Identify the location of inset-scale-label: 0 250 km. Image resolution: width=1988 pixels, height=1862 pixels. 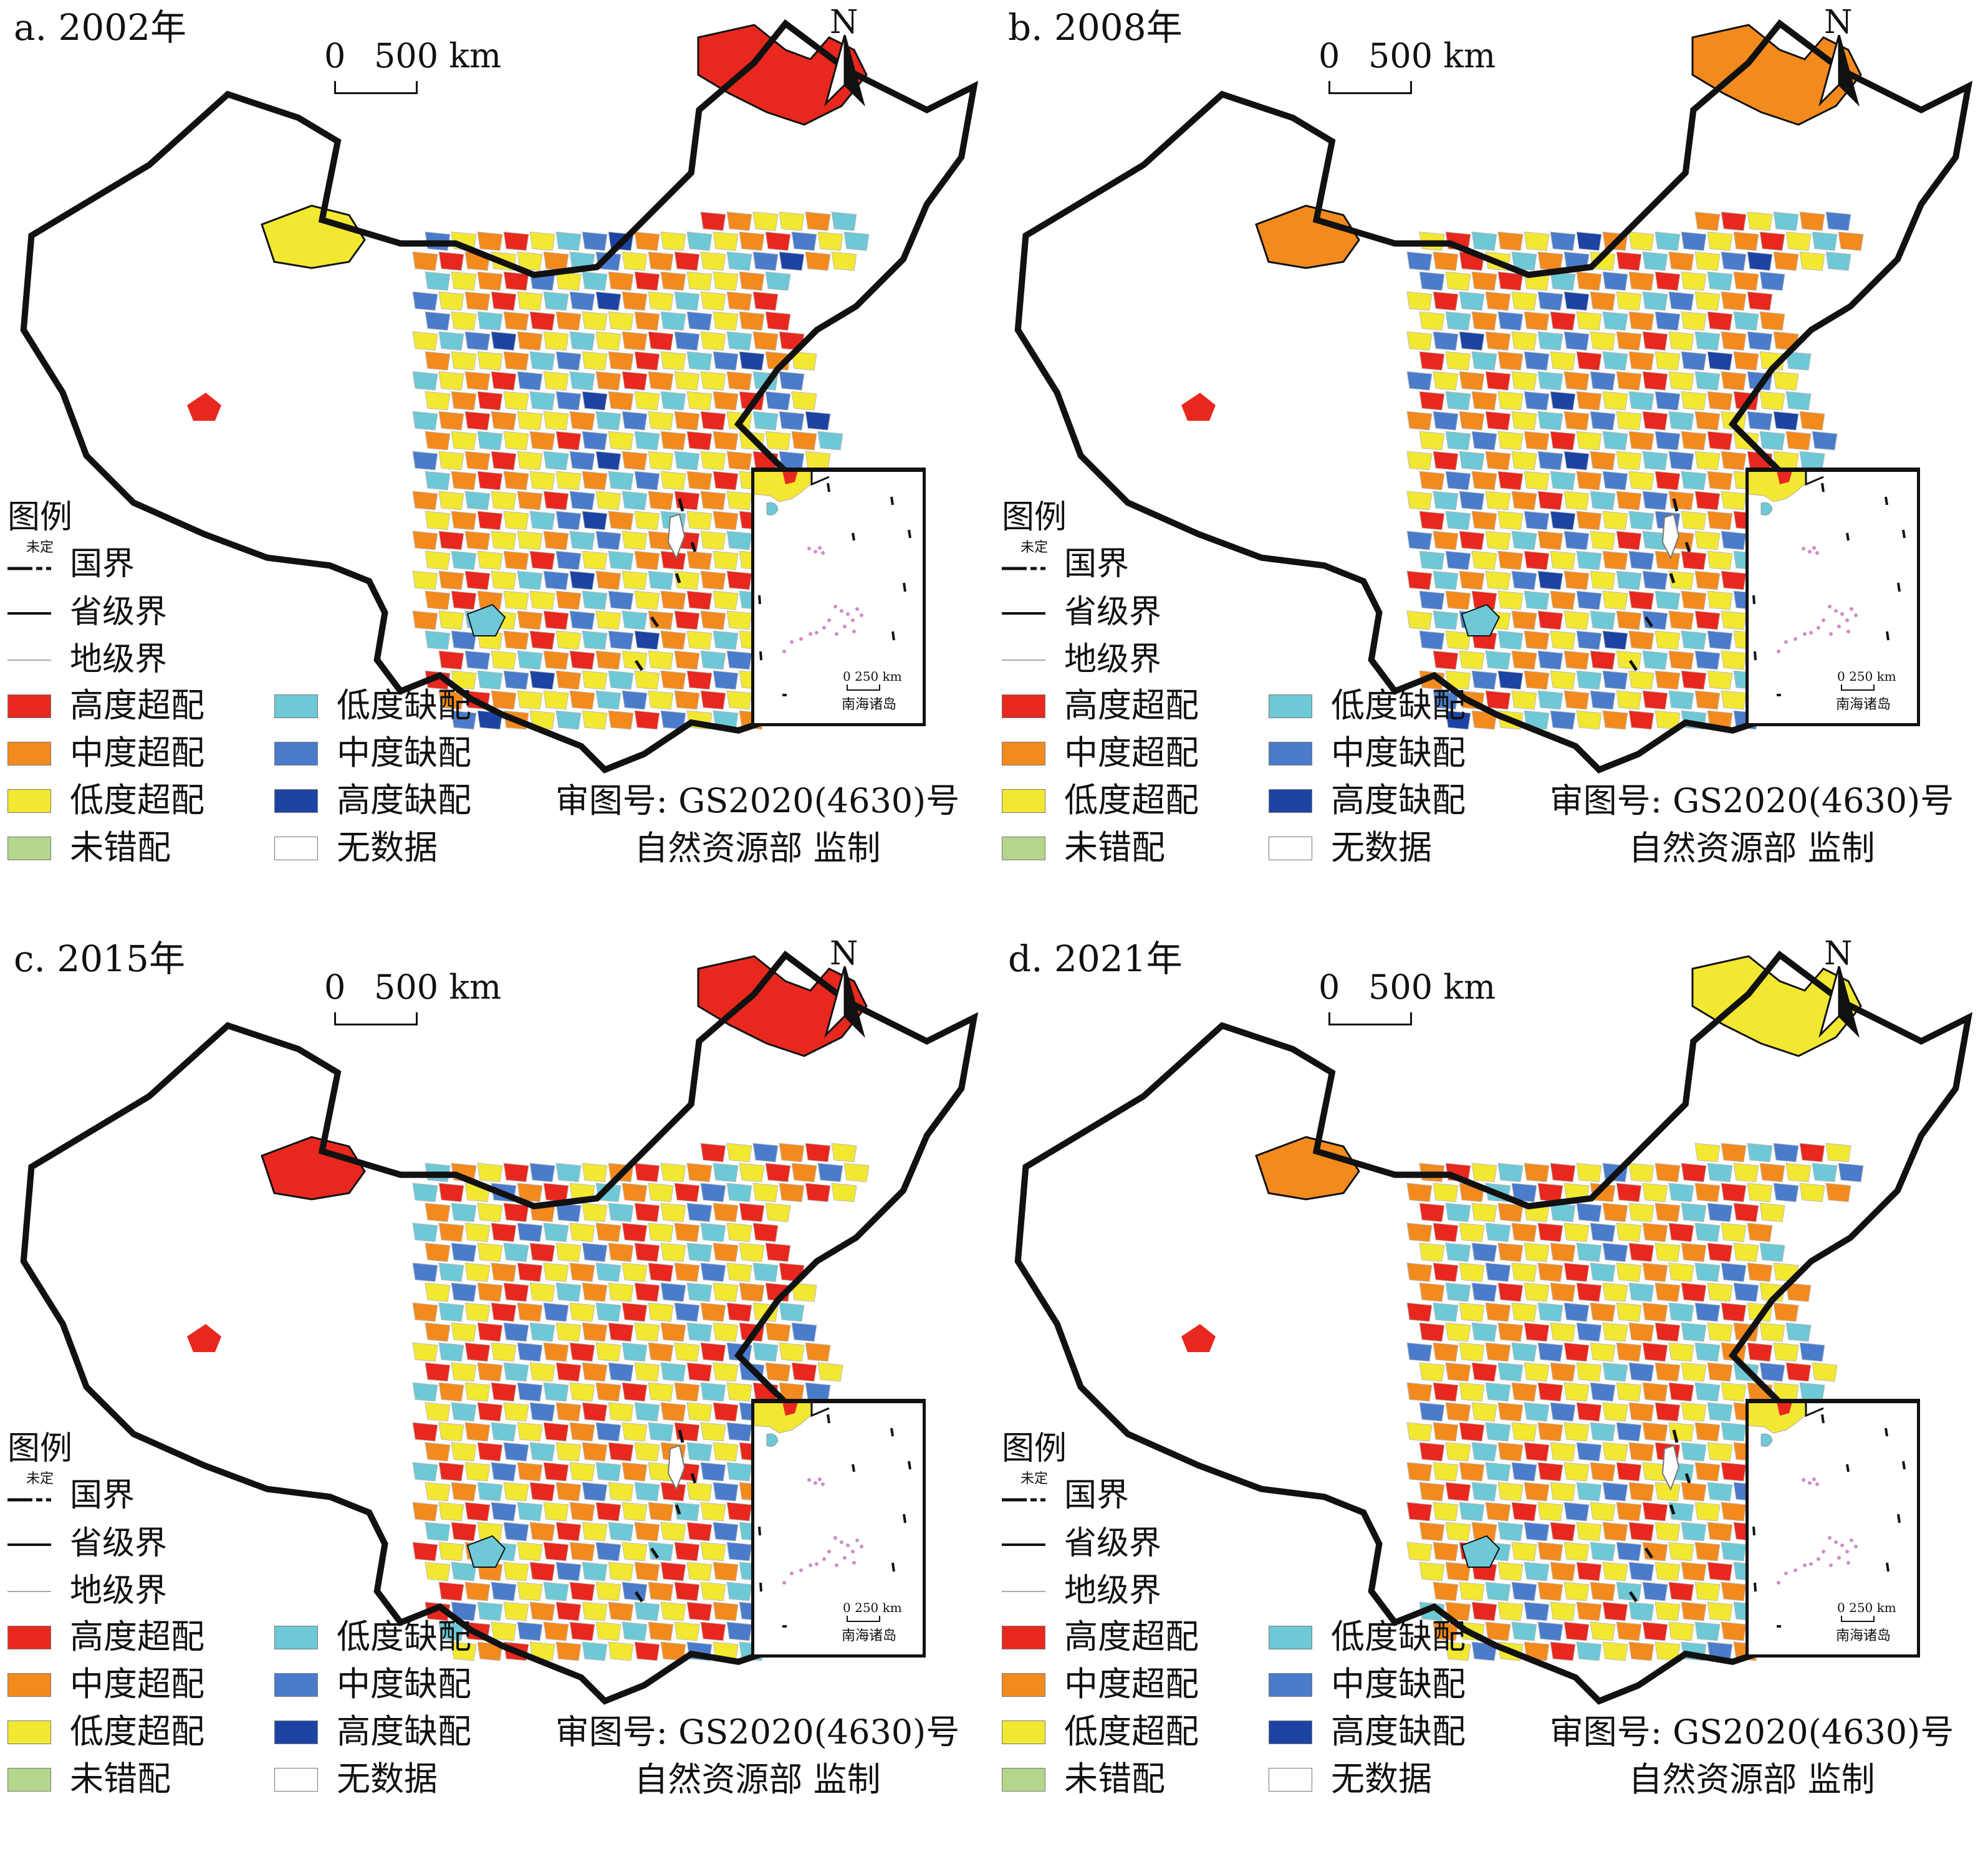
(872, 676).